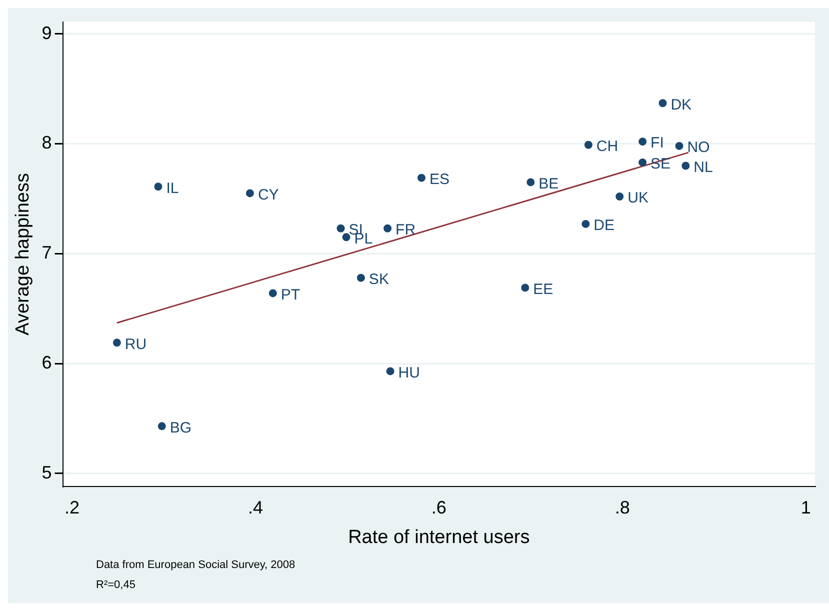 This screenshot has width=829, height=610. What do you see at coordinates (255, 507) in the screenshot?
I see `x-tick-label: .4` at bounding box center [255, 507].